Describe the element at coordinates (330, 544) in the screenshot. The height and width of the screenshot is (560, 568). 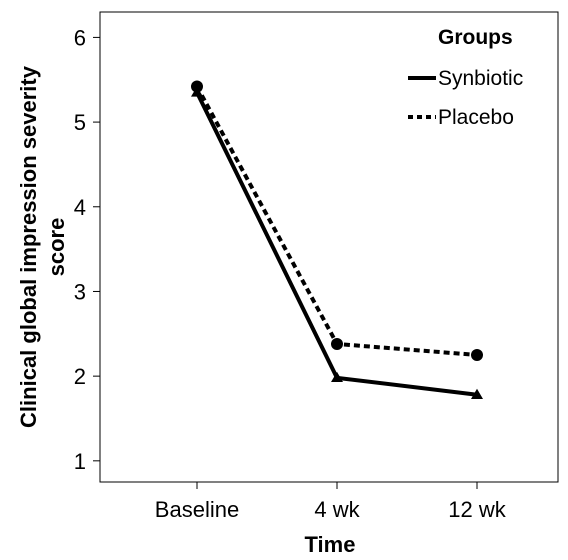
I see `x-axis-title: Time` at that location.